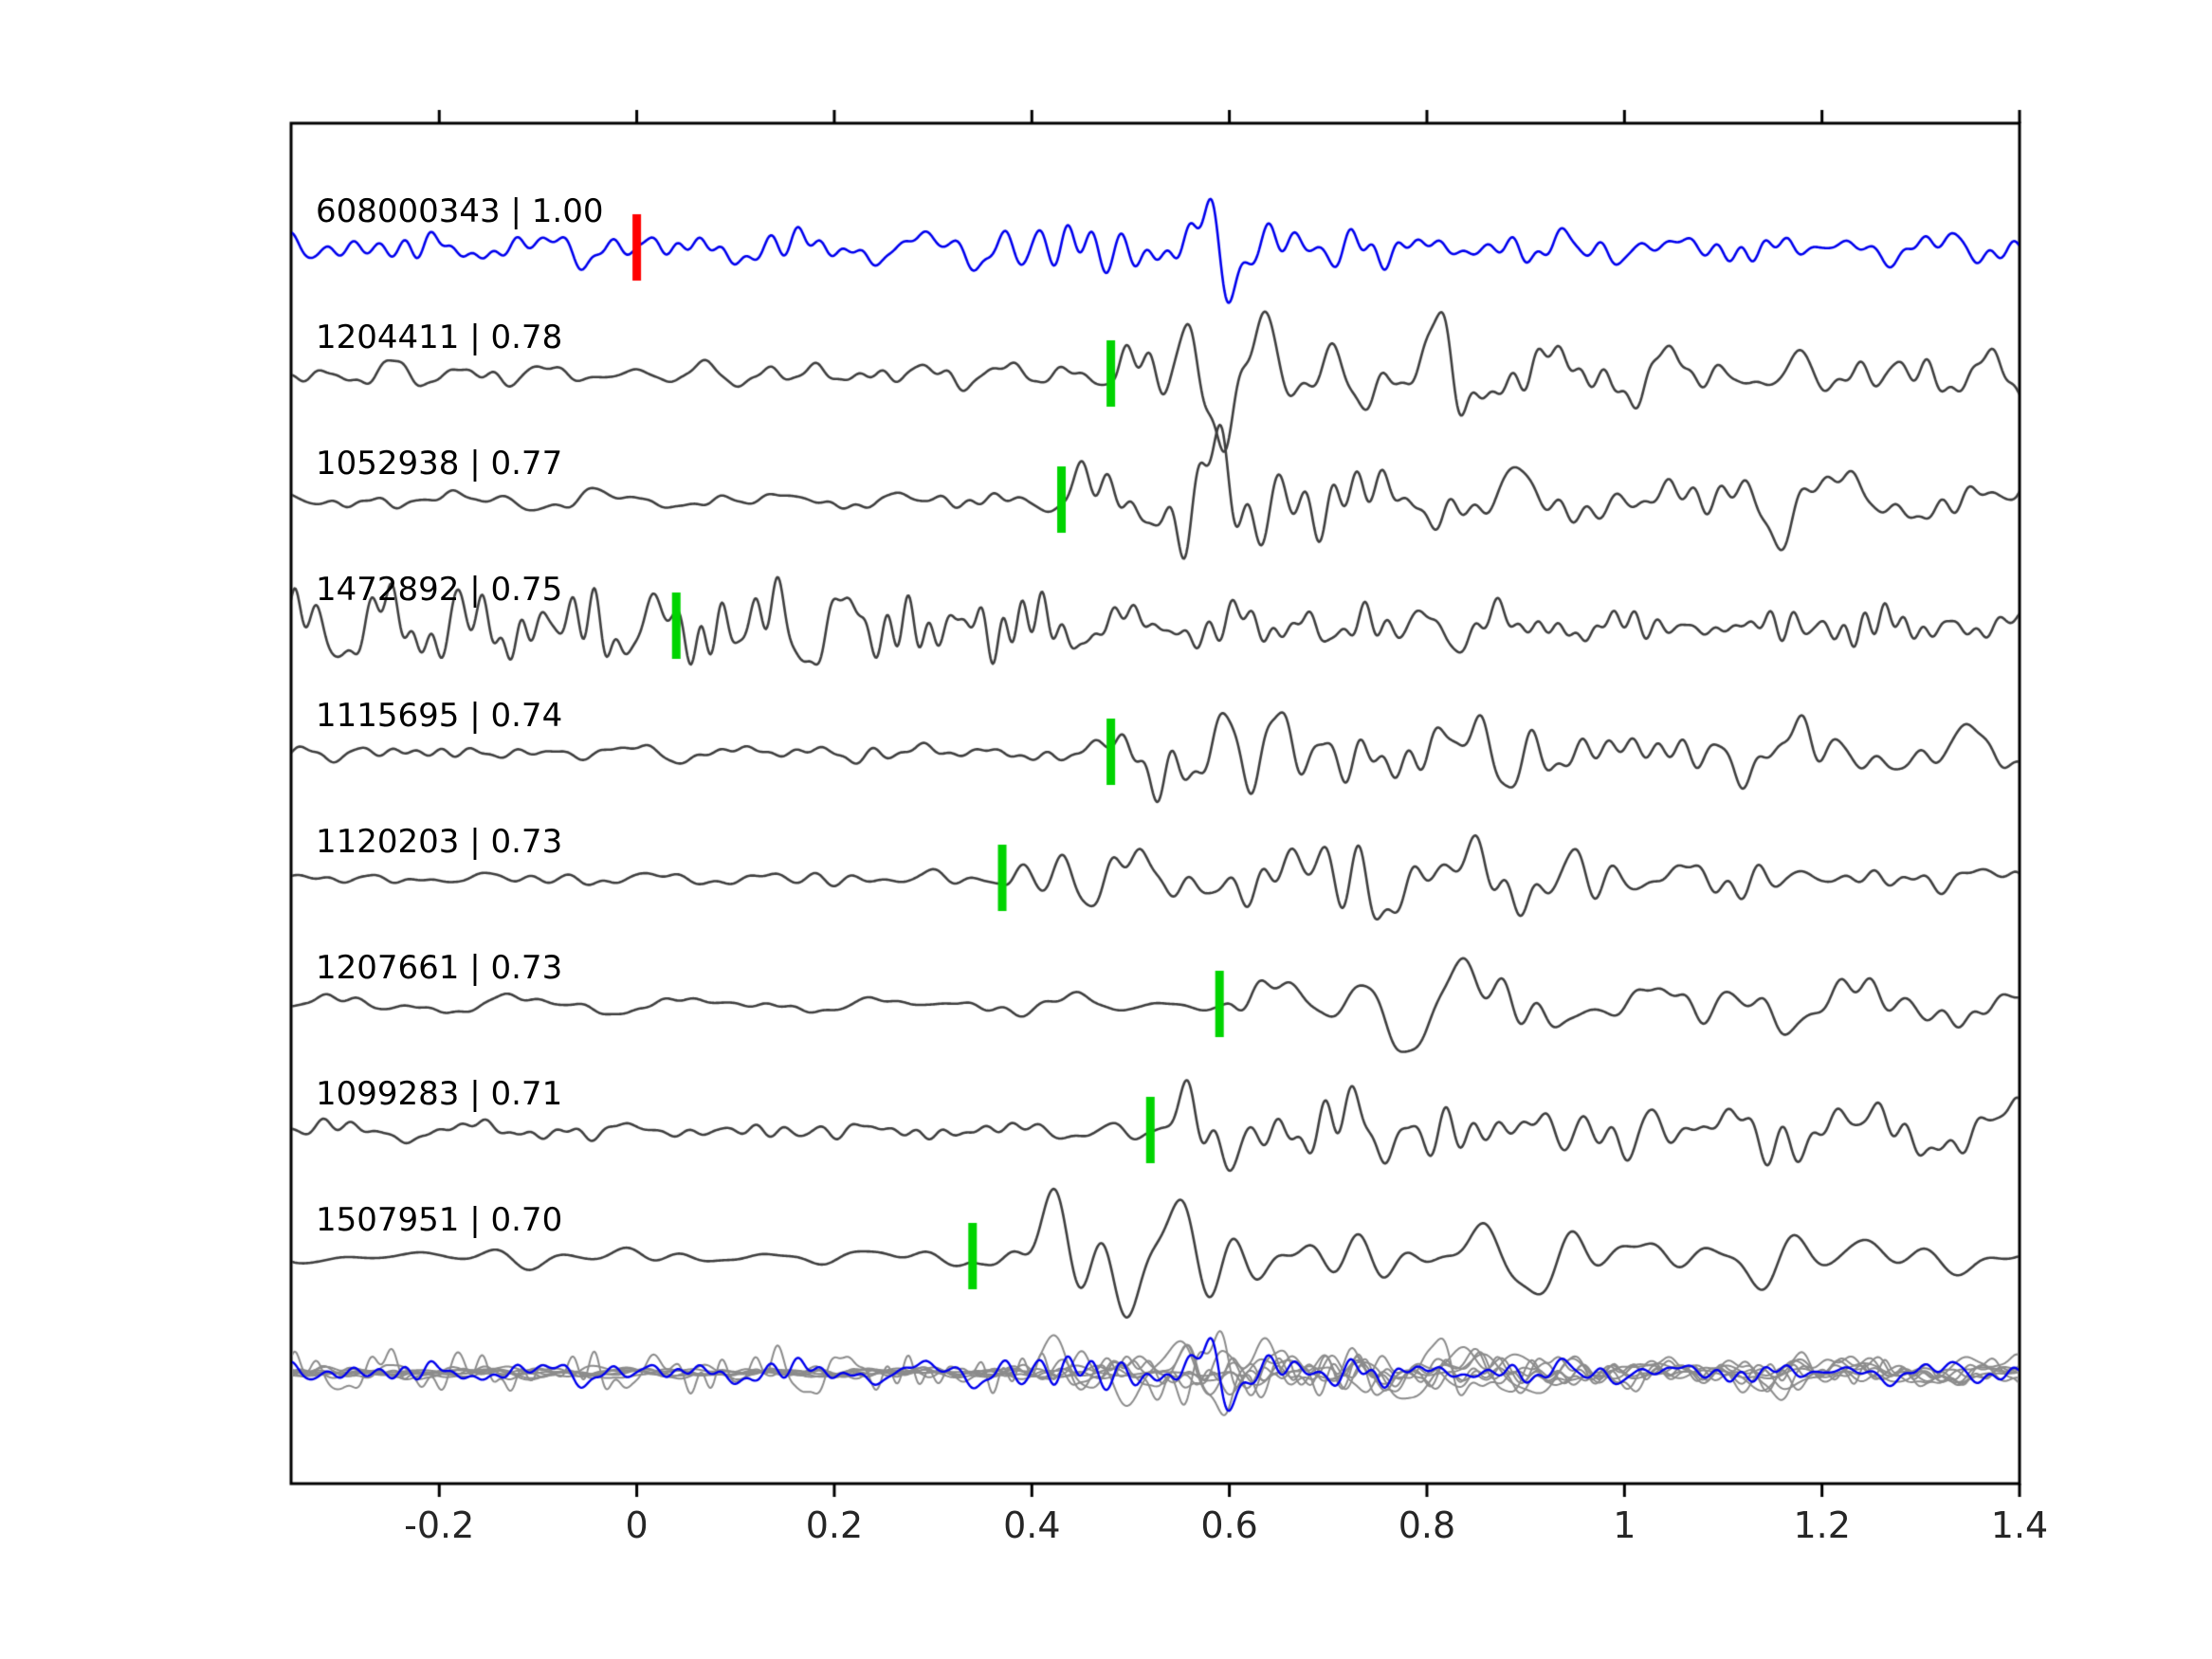 The image size is (2212, 1659). I want to click on trace-label-1204411: 1204411 | 0.78, so click(439, 337).